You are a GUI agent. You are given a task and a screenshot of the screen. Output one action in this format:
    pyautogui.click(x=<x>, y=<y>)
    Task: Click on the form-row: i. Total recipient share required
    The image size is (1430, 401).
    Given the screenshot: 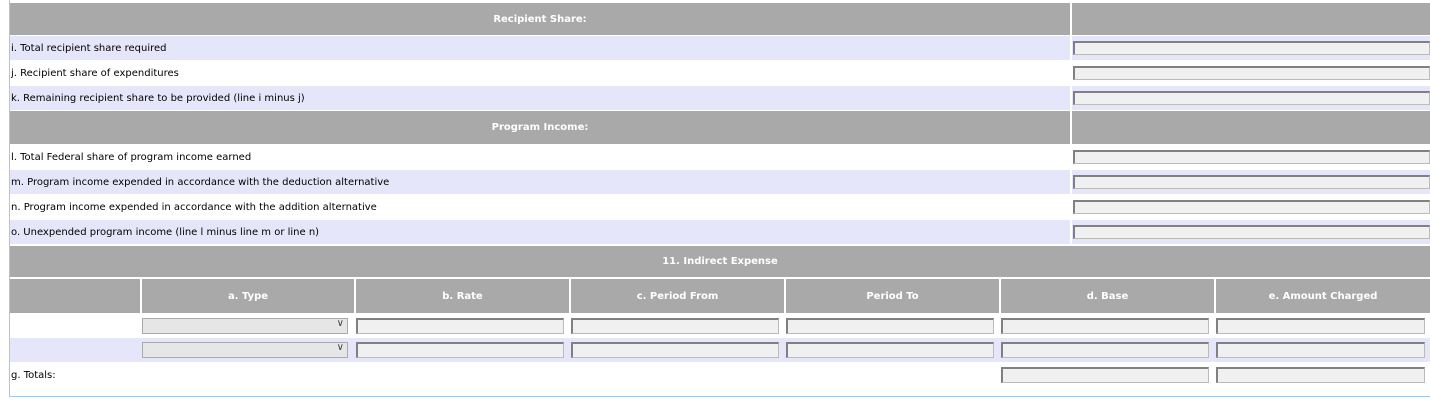 What is the action you would take?
    pyautogui.click(x=720, y=48)
    